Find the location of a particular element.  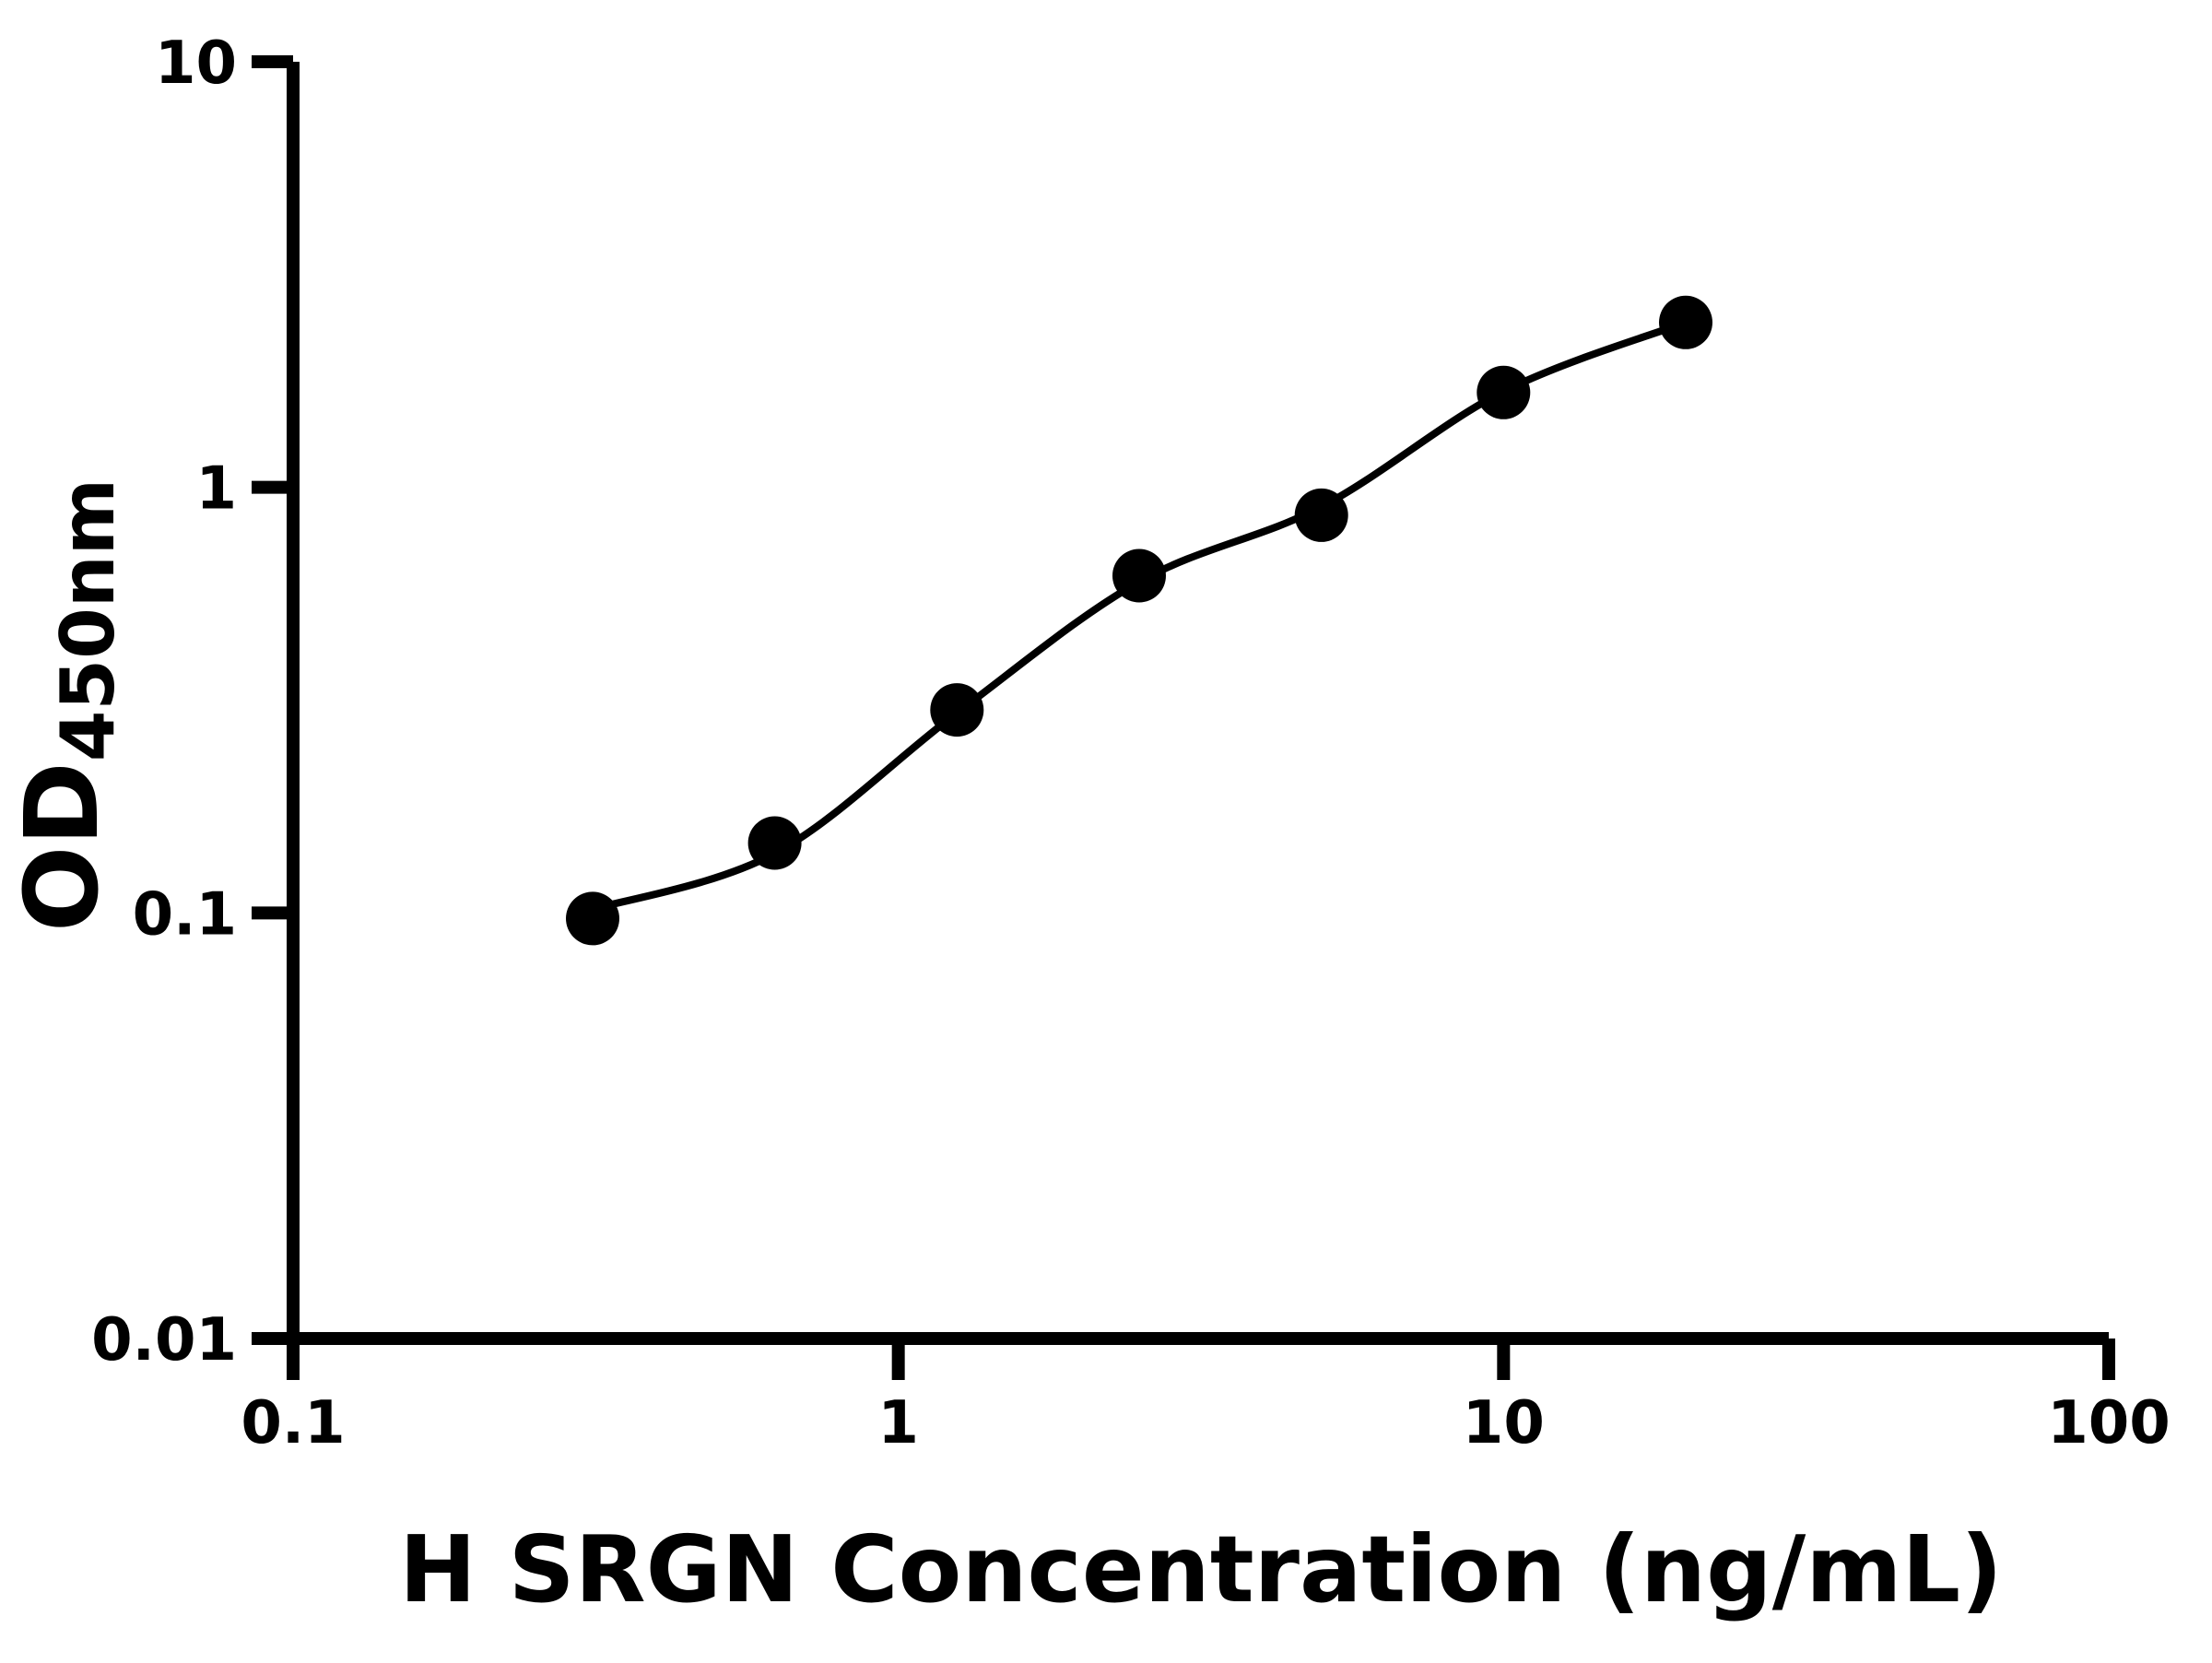

y-axis-title: OD450nm is located at coordinates (67, 705).